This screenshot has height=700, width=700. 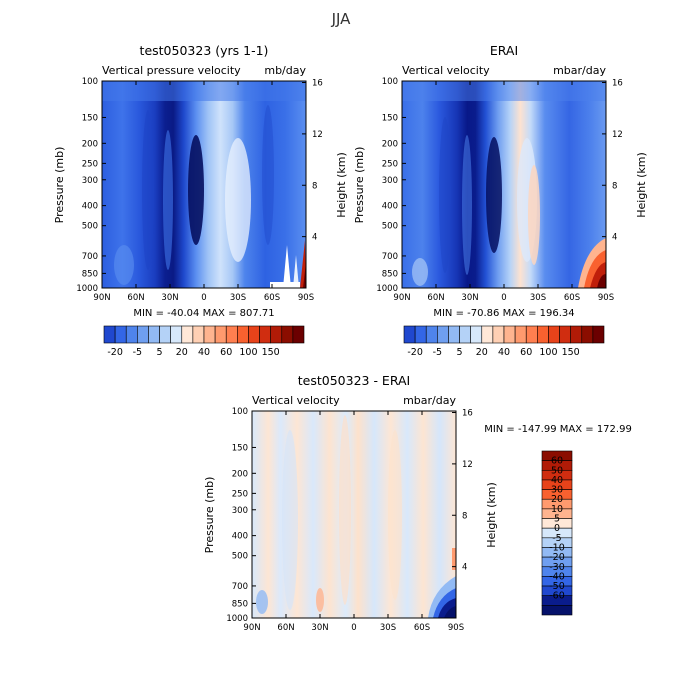 What do you see at coordinates (204, 50) in the screenshot?
I see `panel-title: test050323 (yrs 1-1)` at bounding box center [204, 50].